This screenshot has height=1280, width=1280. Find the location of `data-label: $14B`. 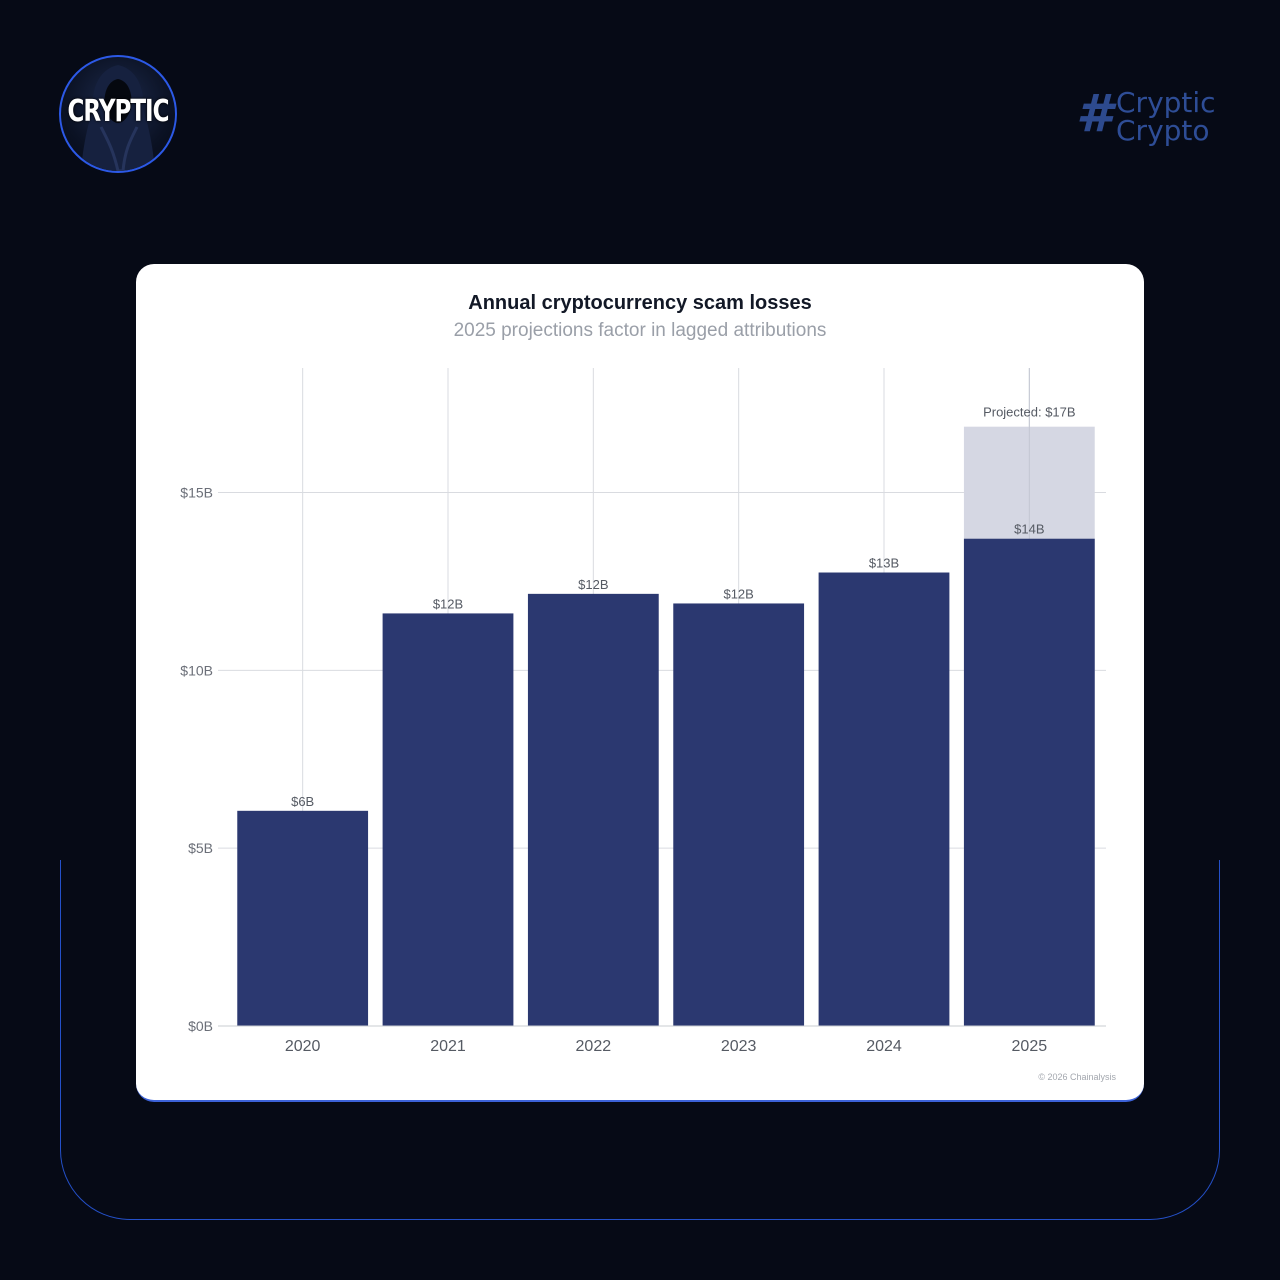

data-label: $14B is located at coordinates (1029, 529).